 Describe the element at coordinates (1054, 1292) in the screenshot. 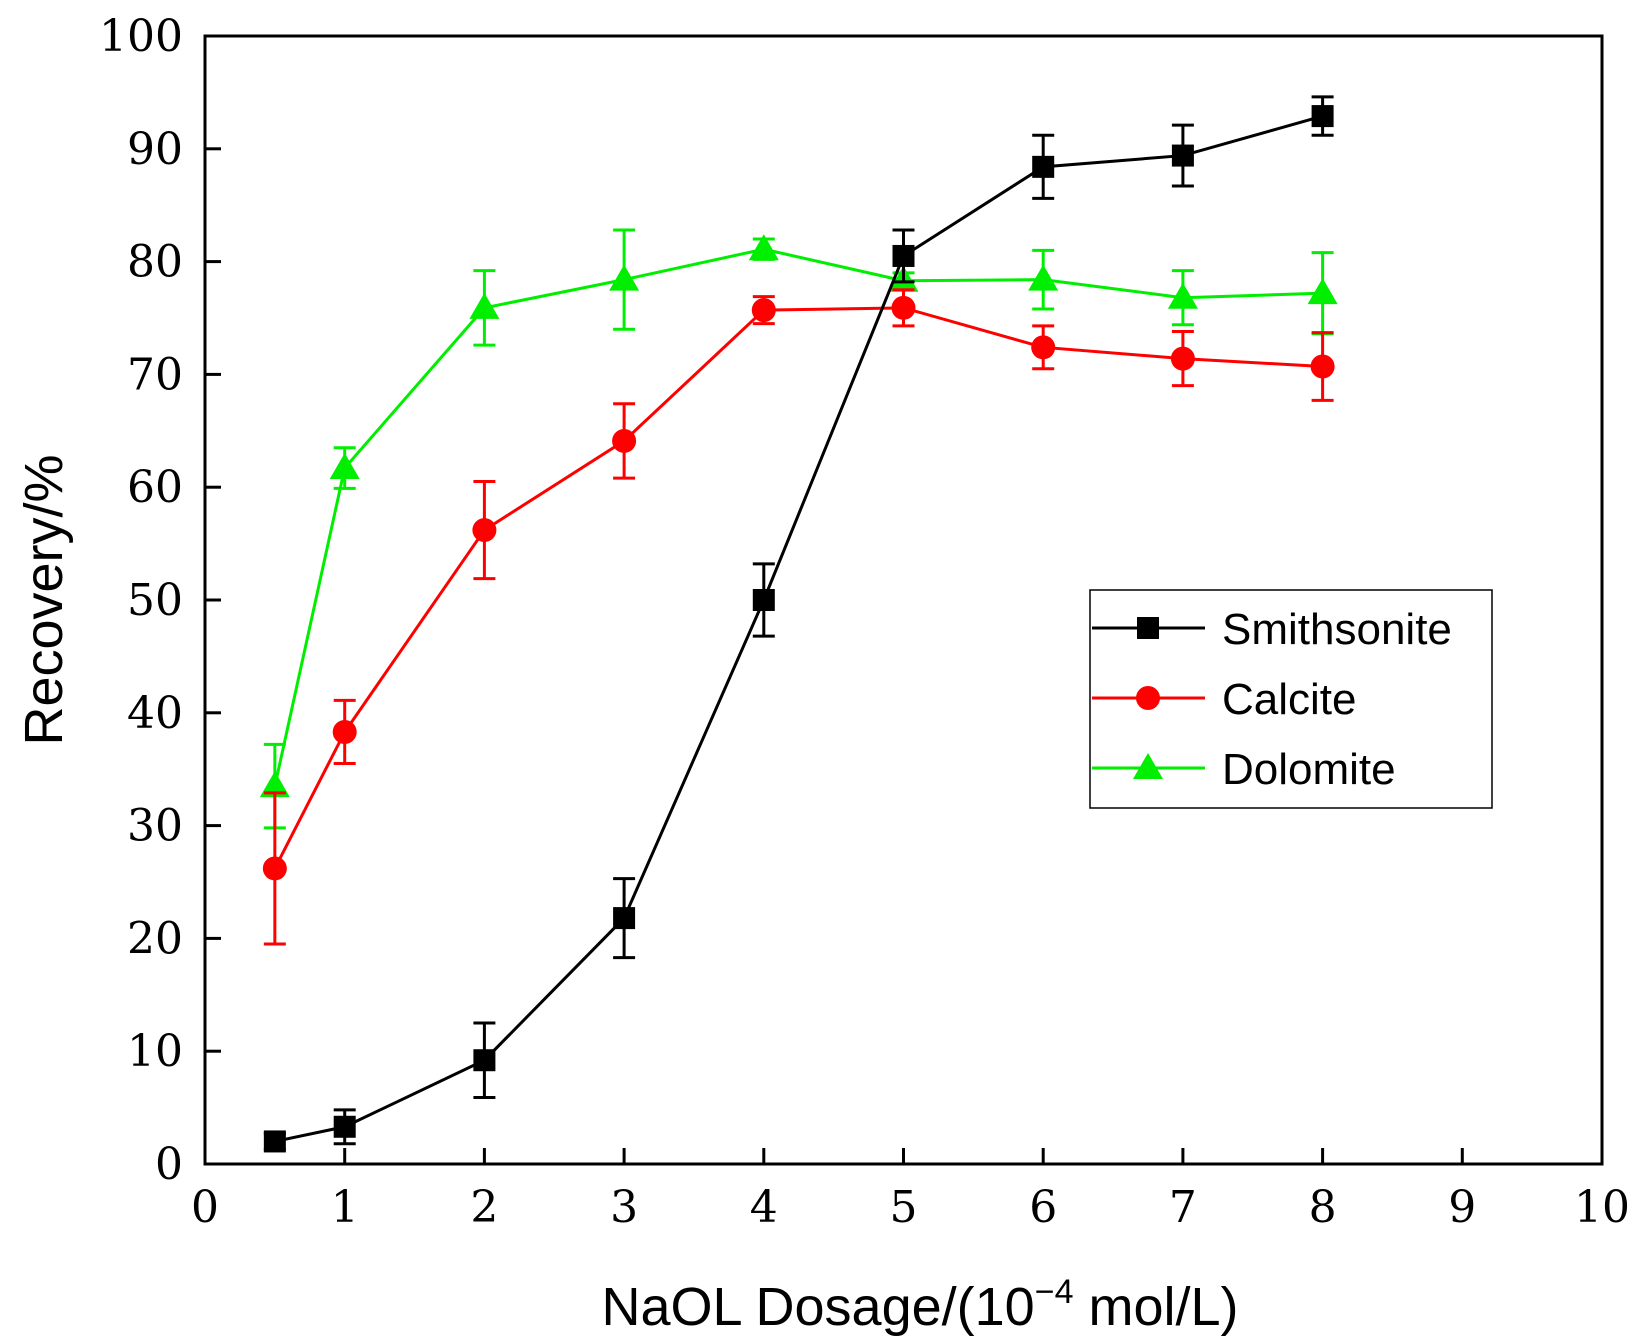

I see `x-axis-title-superscript: −4` at that location.